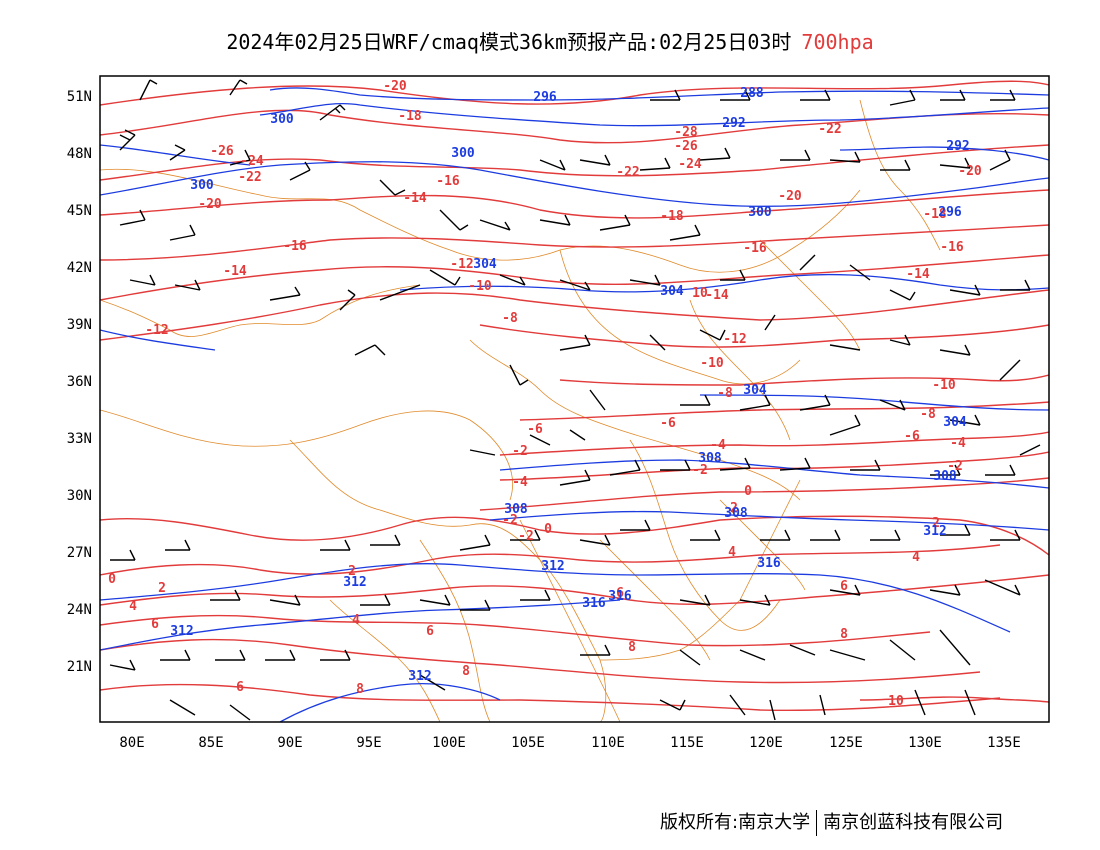  I want to click on lon-label: 100E, so click(449, 743).